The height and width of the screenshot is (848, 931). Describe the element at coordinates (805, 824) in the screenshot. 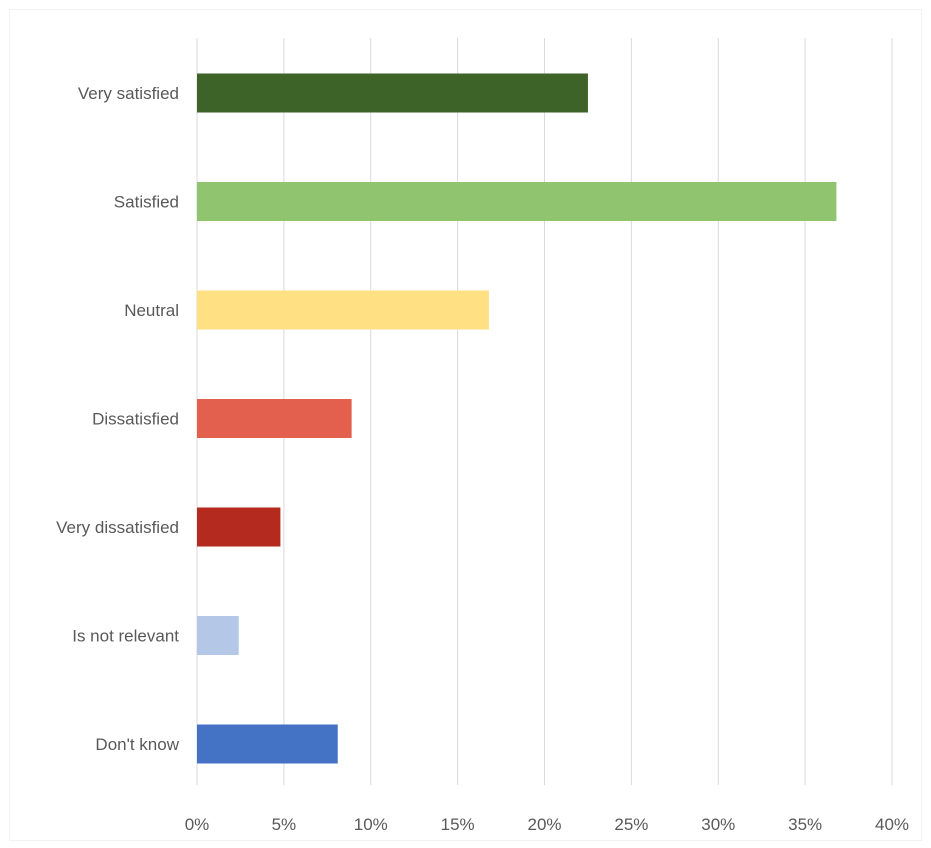

I see `x-tick-label: 35%` at that location.